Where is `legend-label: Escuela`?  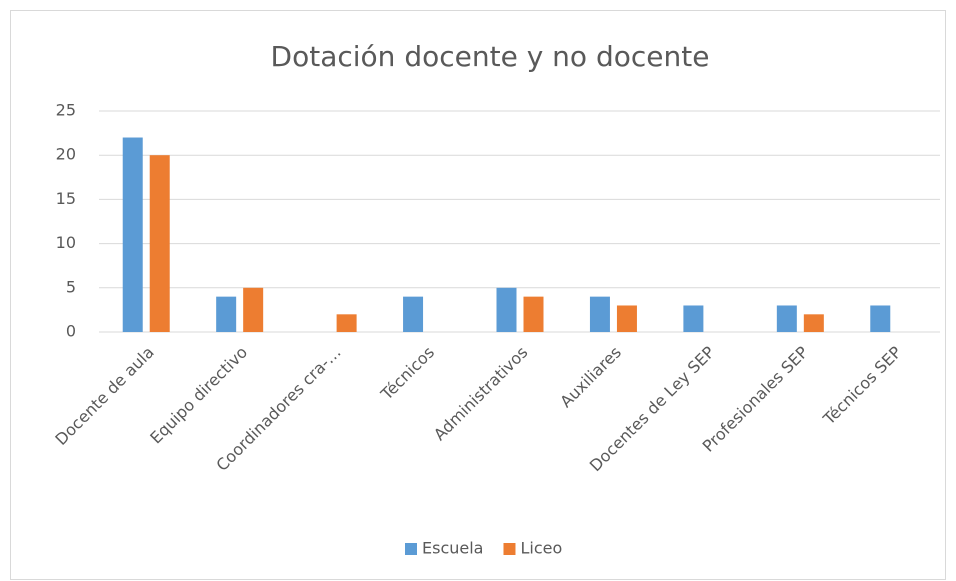
legend-label: Escuela is located at coordinates (452, 548).